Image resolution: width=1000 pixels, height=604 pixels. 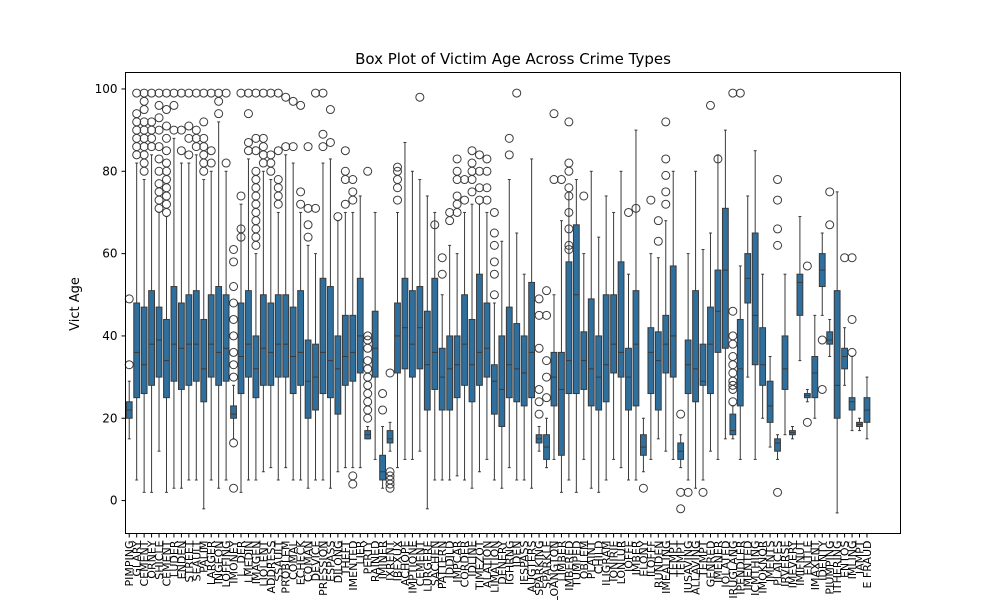 What do you see at coordinates (845, 559) in the screenshot?
I see `x-tick-label: ENTOS` at bounding box center [845, 559].